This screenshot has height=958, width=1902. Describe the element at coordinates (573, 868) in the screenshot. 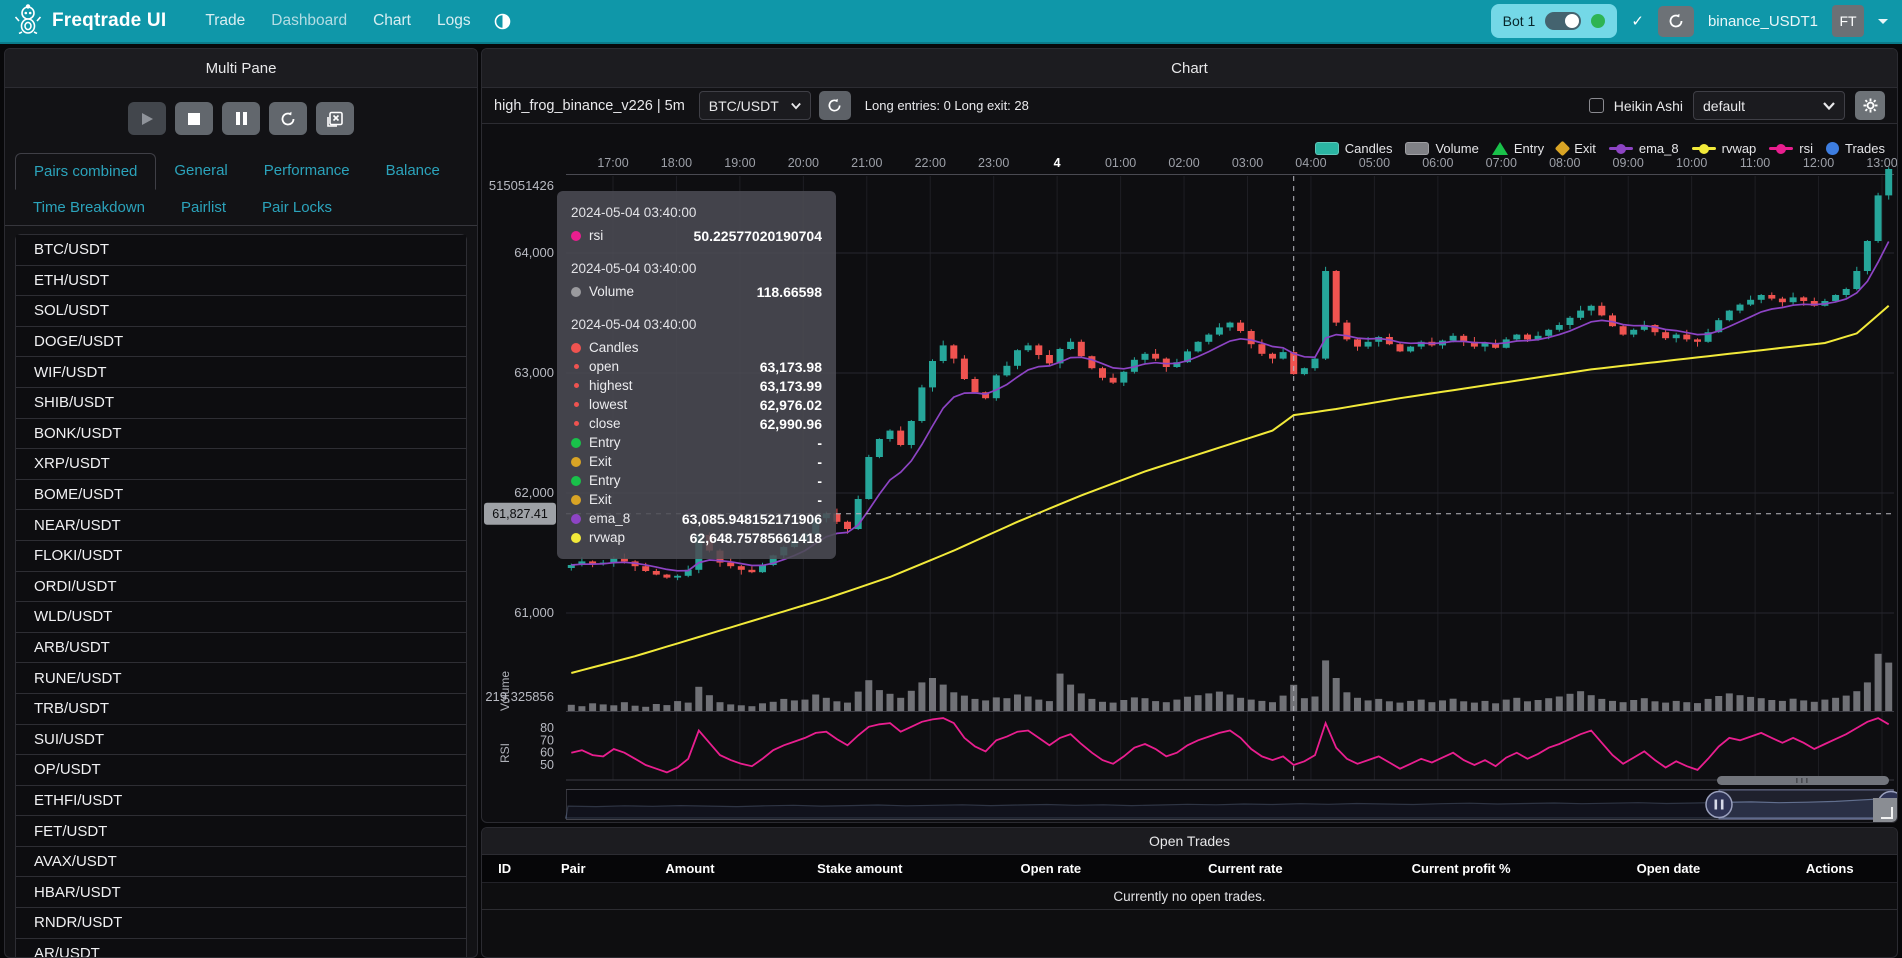

I see `column-header-pair: Pair` at that location.